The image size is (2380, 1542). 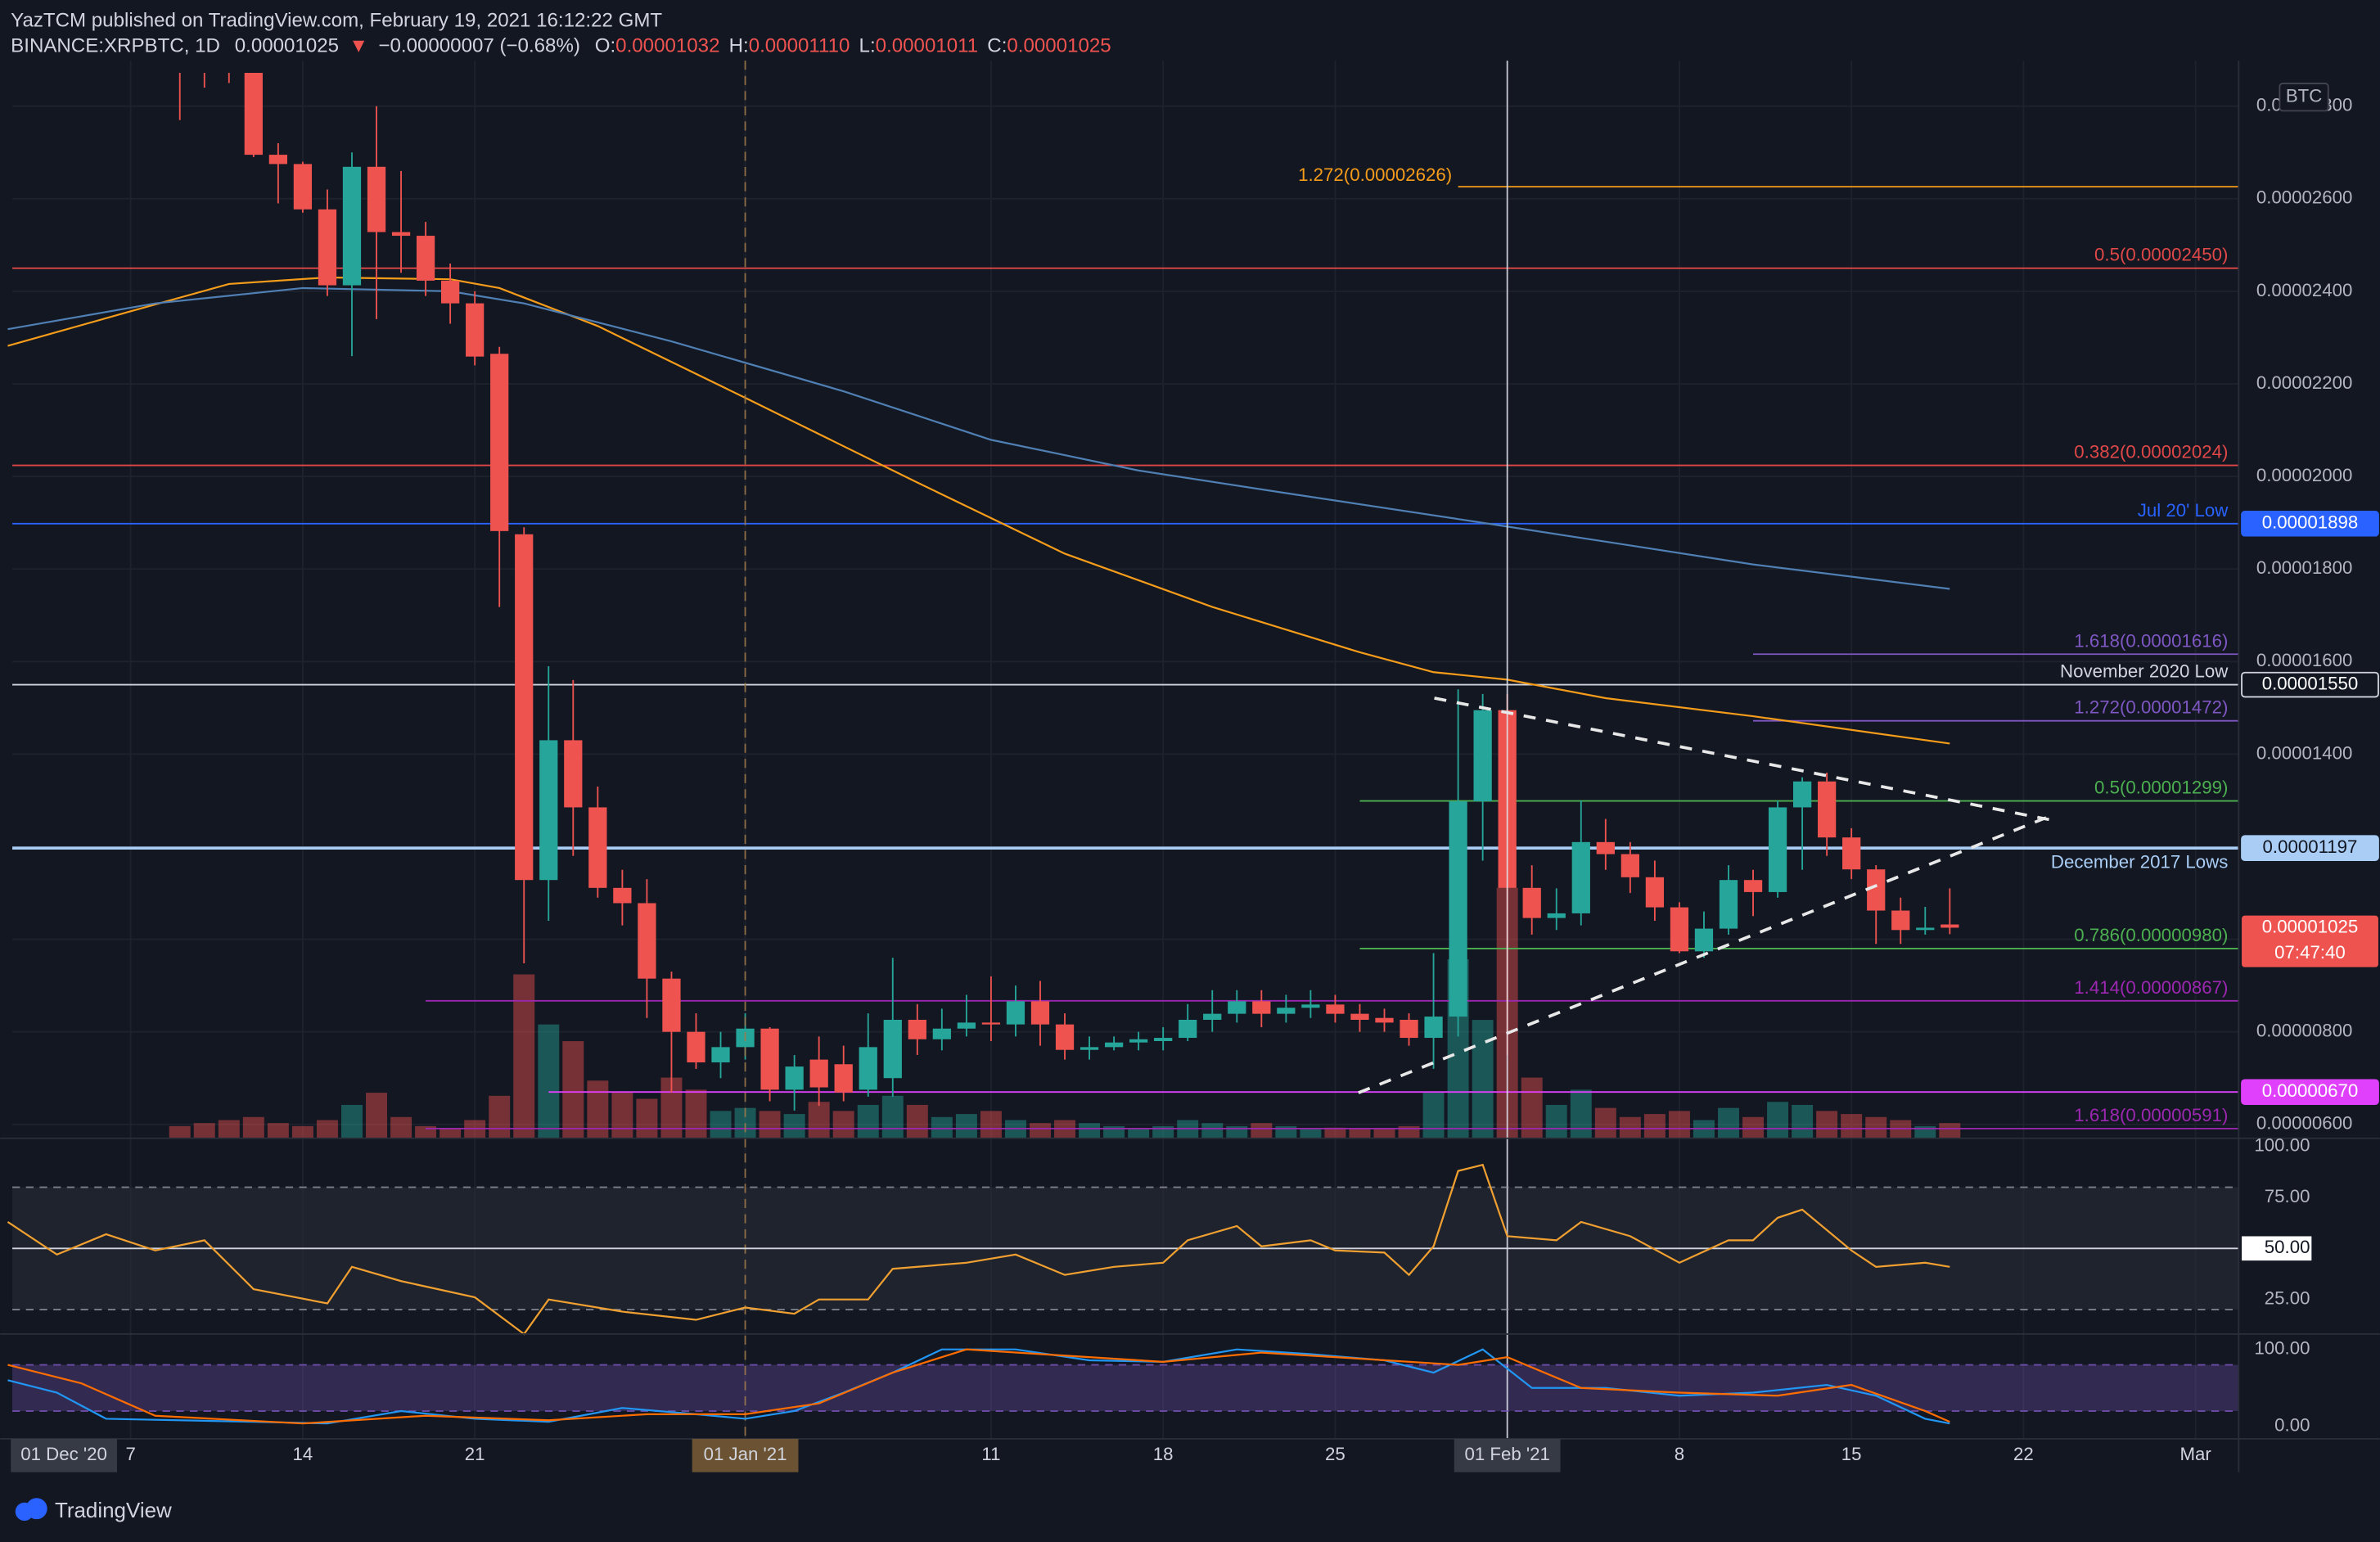 I want to click on logo: TradingView, so click(x=93, y=1510).